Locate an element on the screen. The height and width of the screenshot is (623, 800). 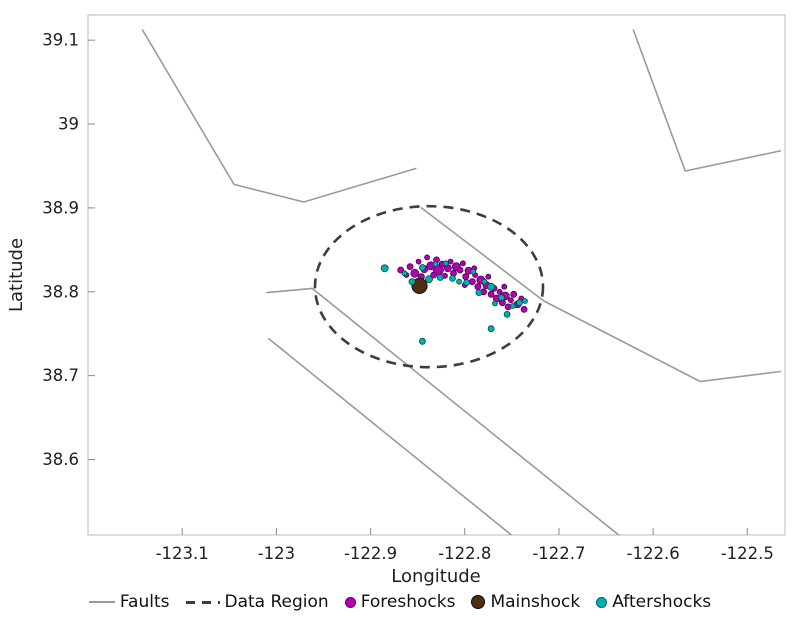
y-axis-label: Latitude is located at coordinates (16, 275).